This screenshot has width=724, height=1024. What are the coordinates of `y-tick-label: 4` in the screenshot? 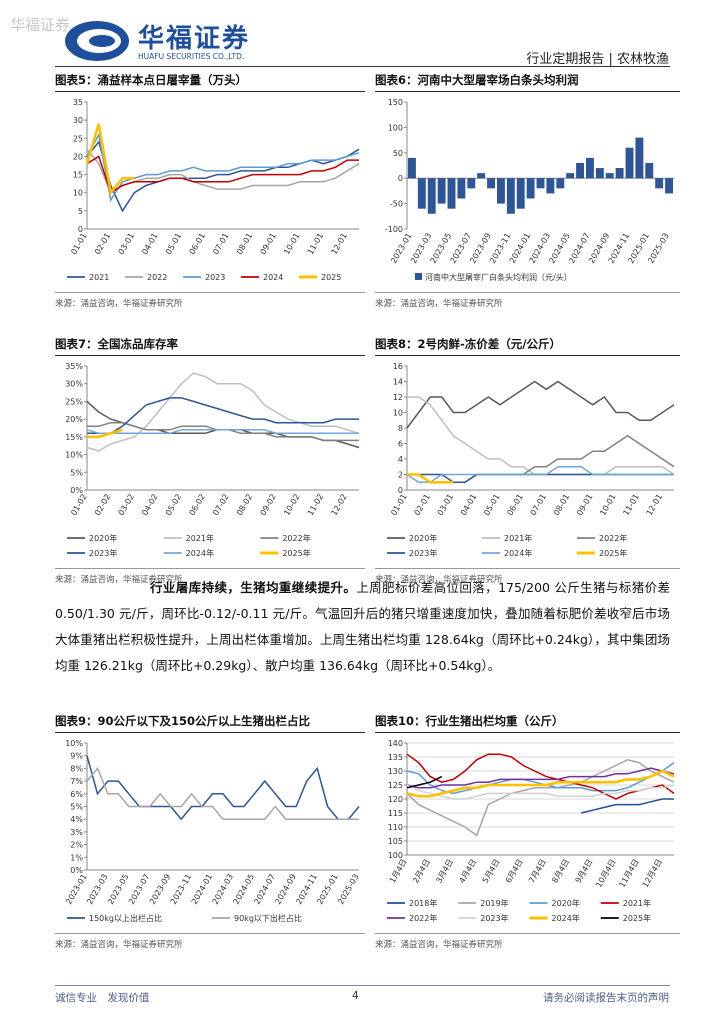 It's located at (400, 459).